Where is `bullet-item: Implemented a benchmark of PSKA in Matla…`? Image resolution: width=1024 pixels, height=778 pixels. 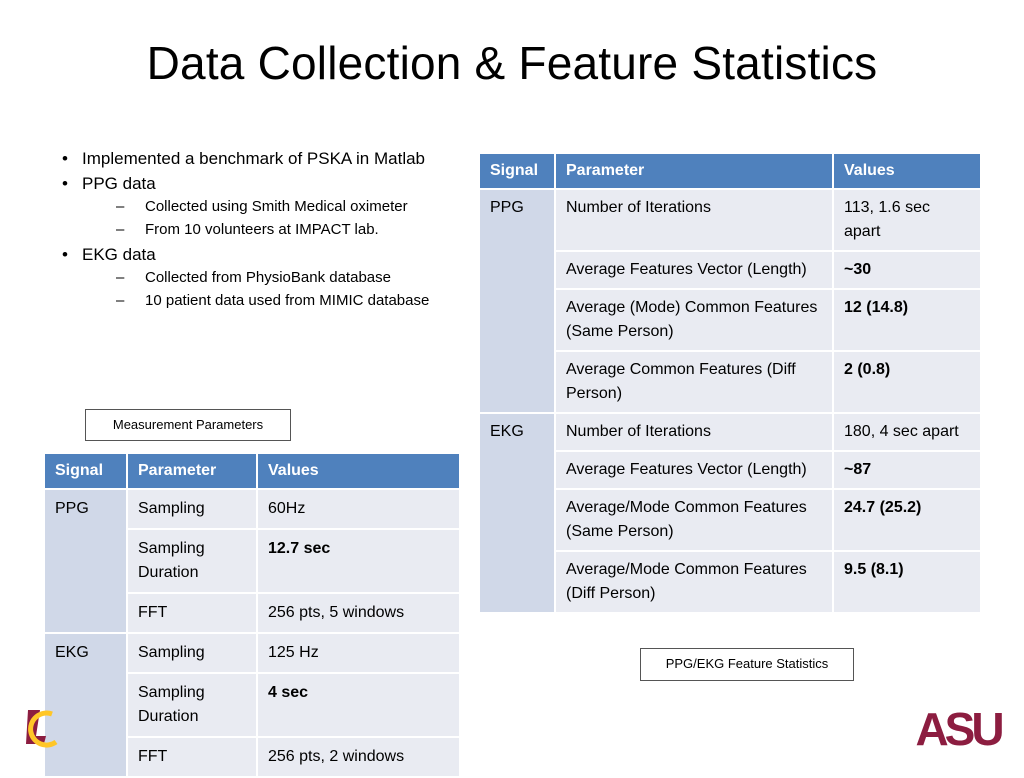 bullet-item: Implemented a benchmark of PSKA in Matla… is located at coordinates (265, 158).